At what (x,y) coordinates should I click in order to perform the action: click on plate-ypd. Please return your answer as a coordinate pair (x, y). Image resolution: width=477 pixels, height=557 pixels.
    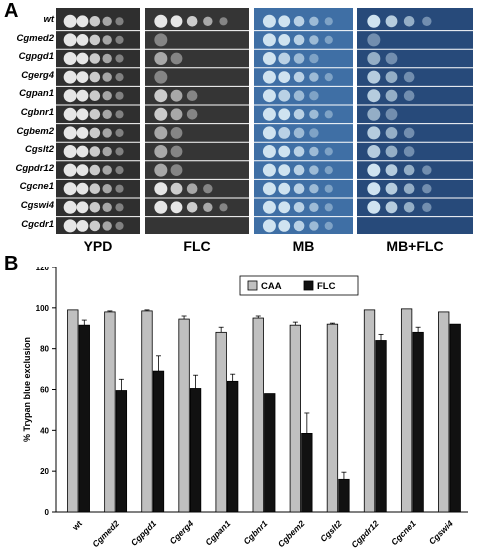
    Looking at the image, I should click on (98, 121).